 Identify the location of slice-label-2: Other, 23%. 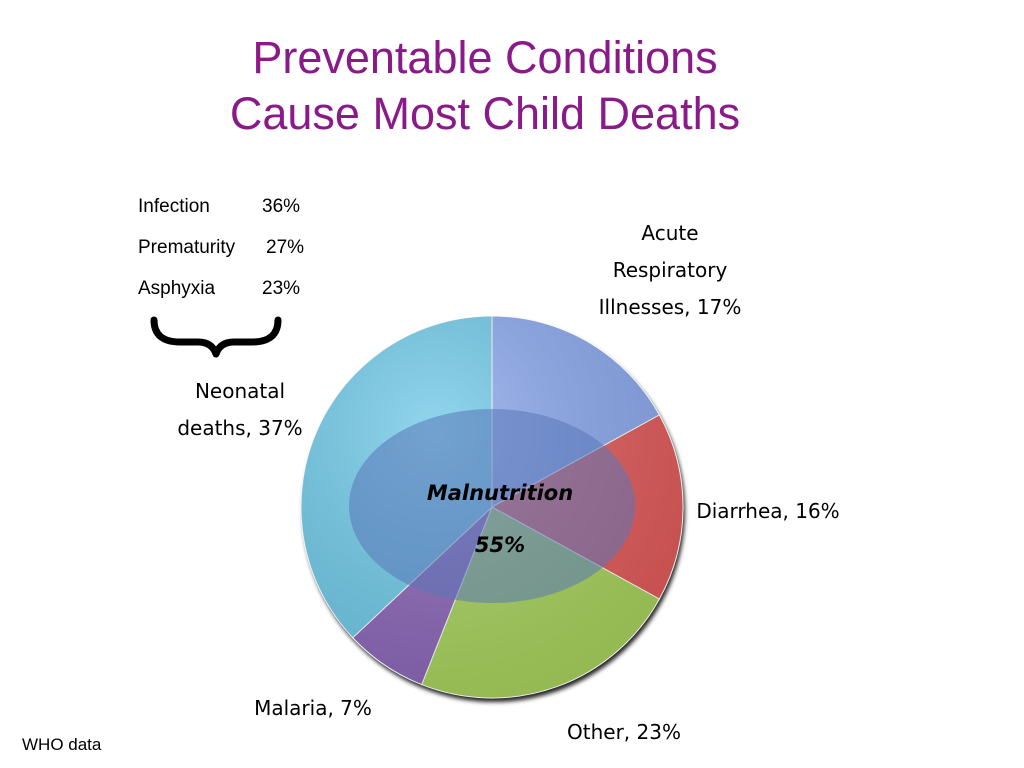
(624, 732).